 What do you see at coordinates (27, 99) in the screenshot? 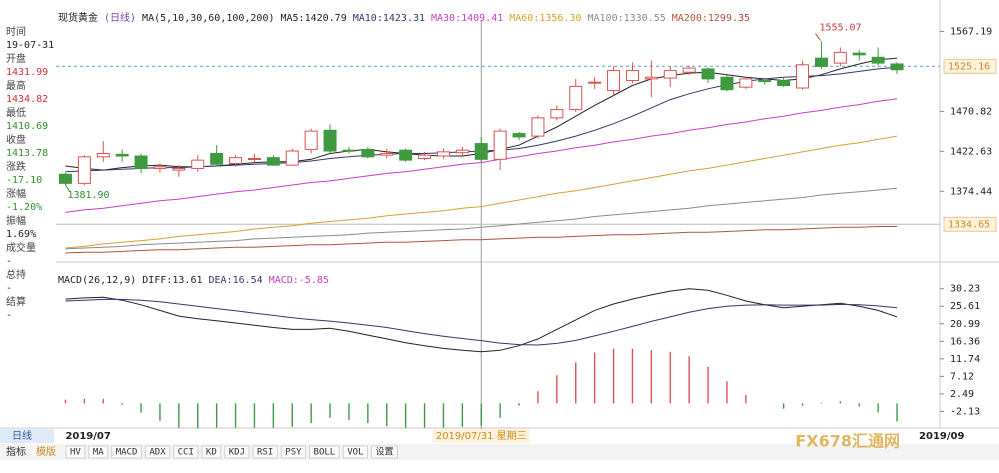
I see `sidebar-value: 1434.82` at bounding box center [27, 99].